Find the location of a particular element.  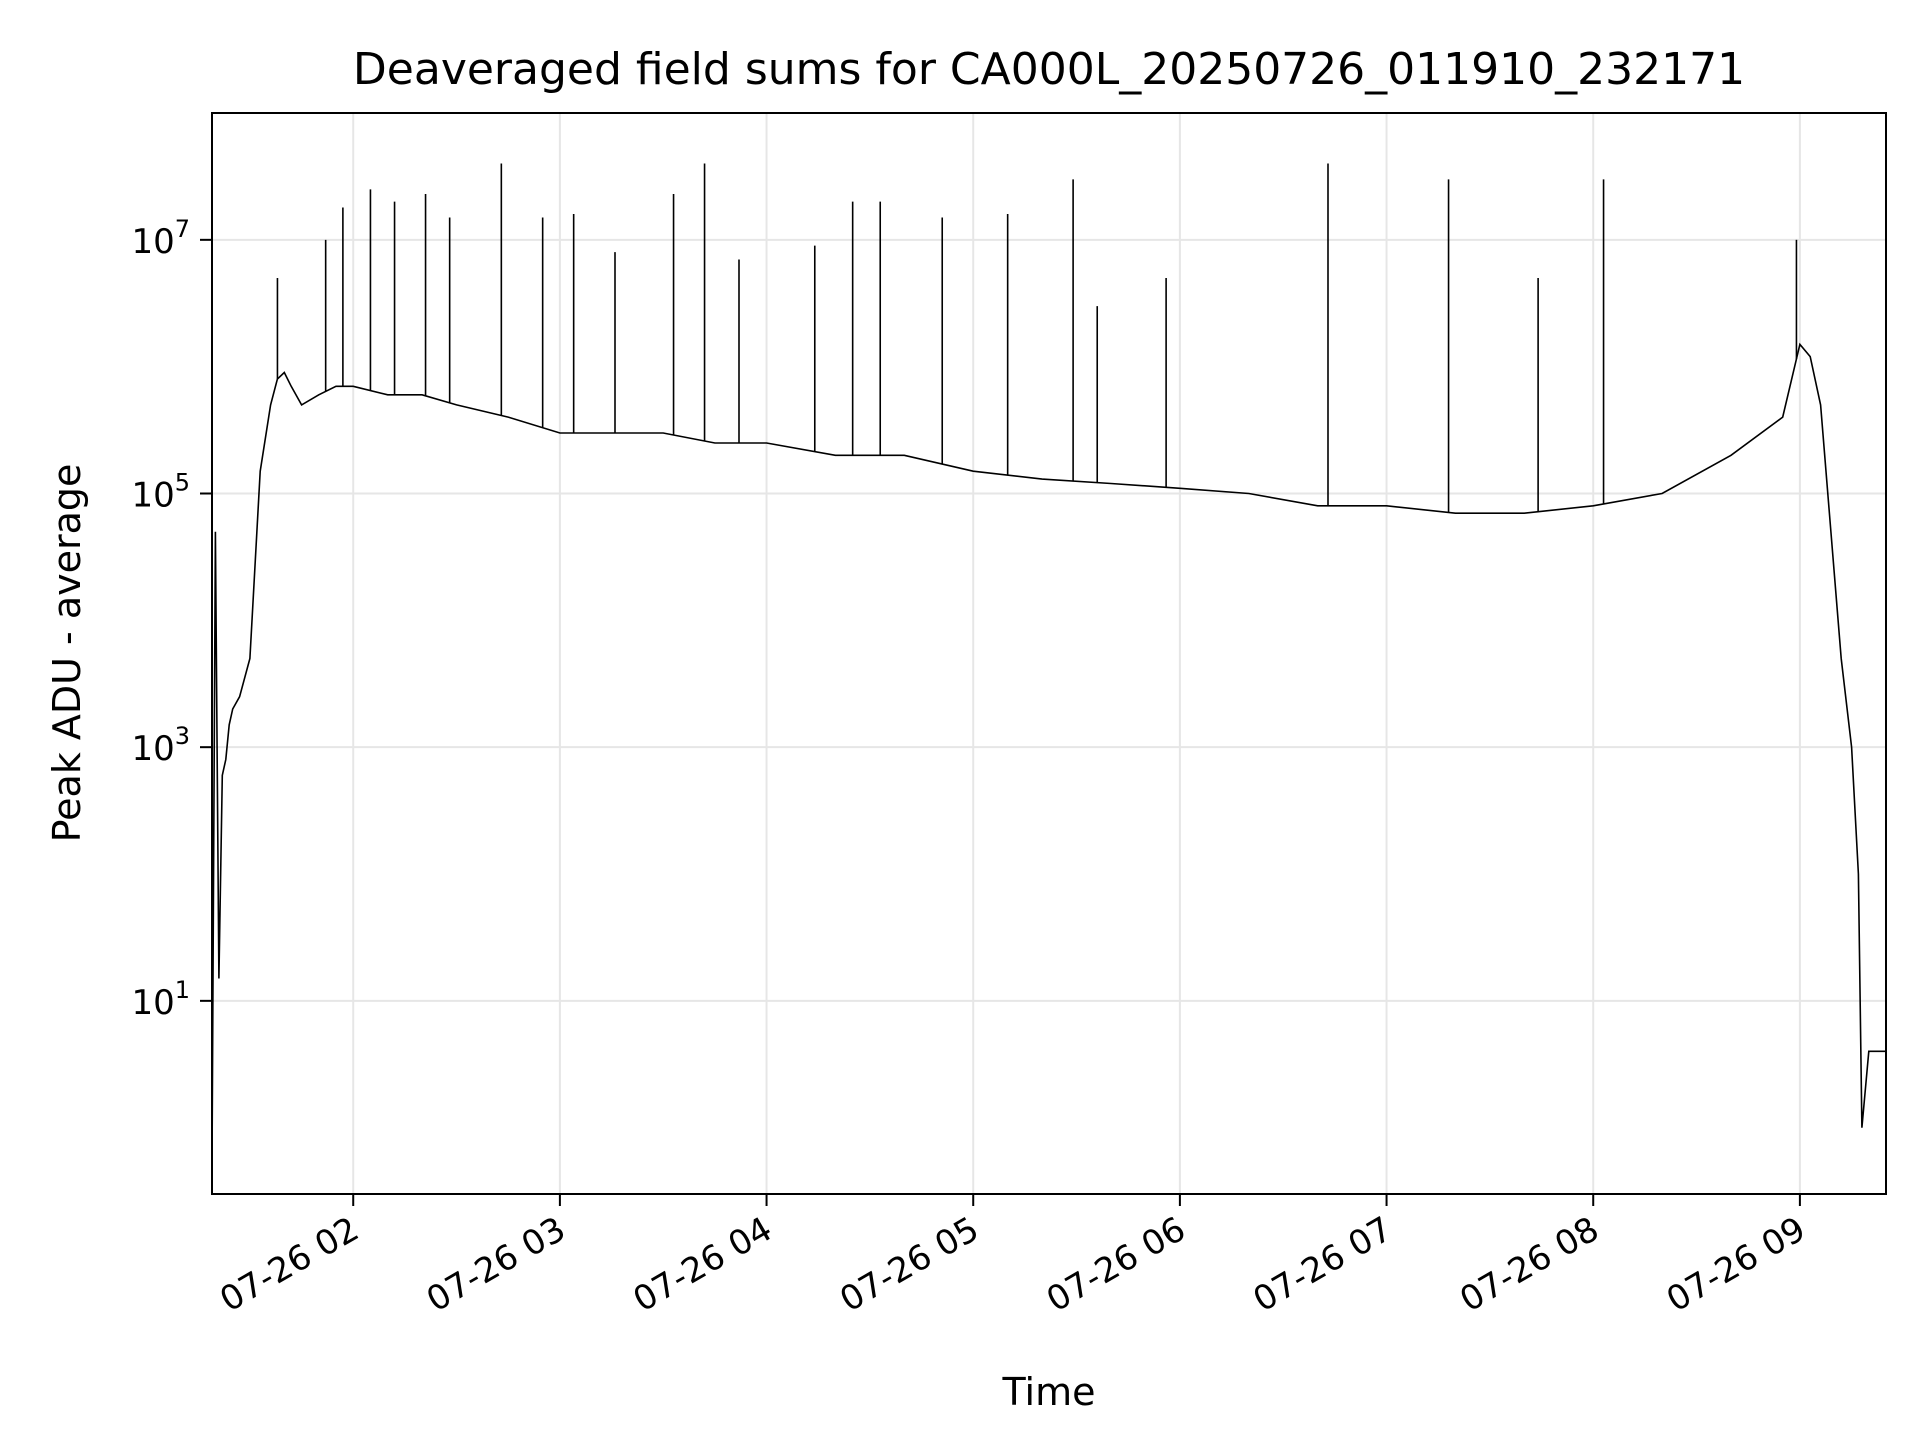

y-tick-label: 10³ is located at coordinates (160, 745).